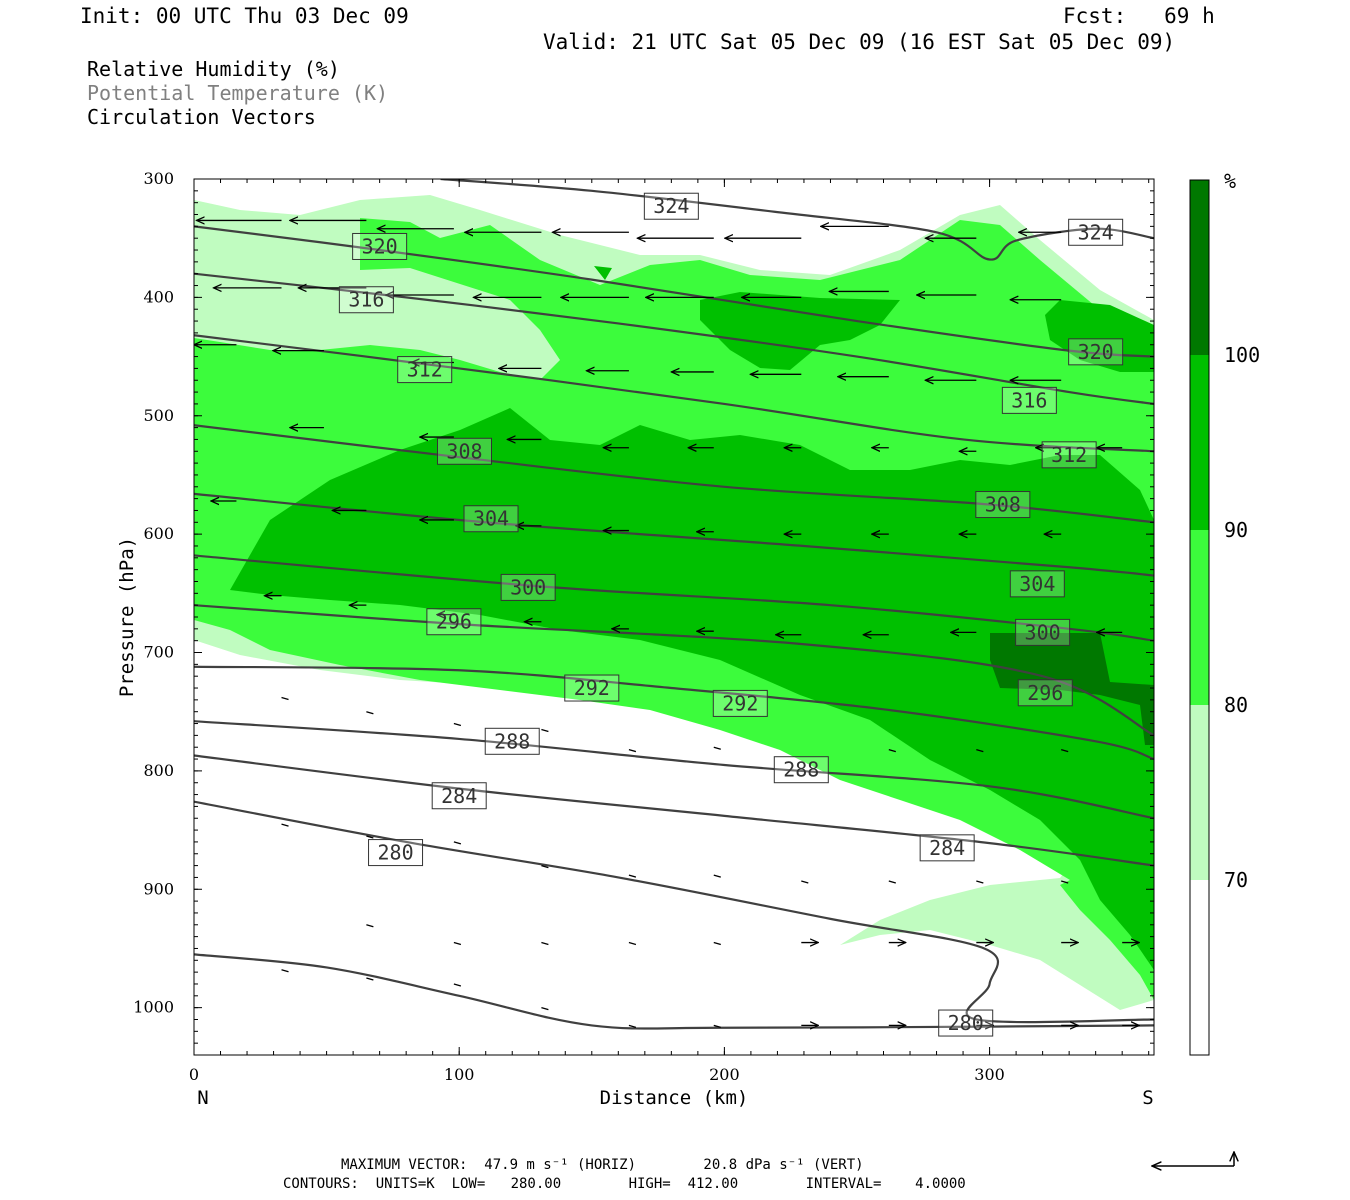  Describe the element at coordinates (800, 331) in the screenshot. I see `rh-90-100-upper` at that location.